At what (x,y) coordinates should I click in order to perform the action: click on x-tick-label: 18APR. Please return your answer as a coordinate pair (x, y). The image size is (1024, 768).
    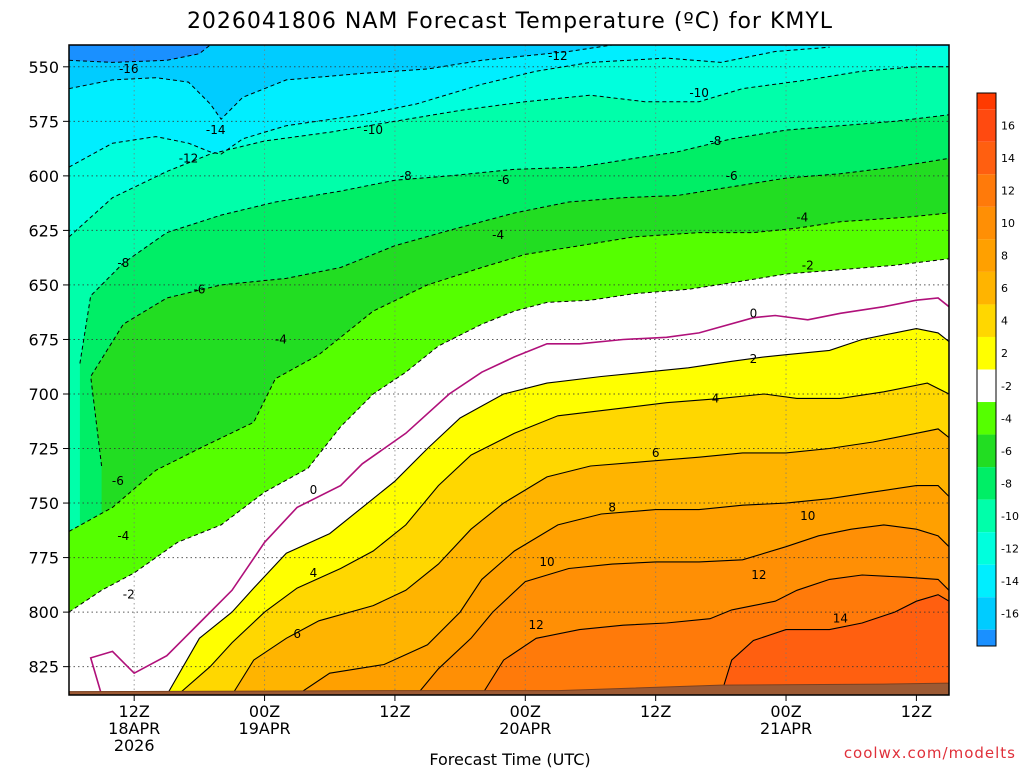
    Looking at the image, I should click on (134, 728).